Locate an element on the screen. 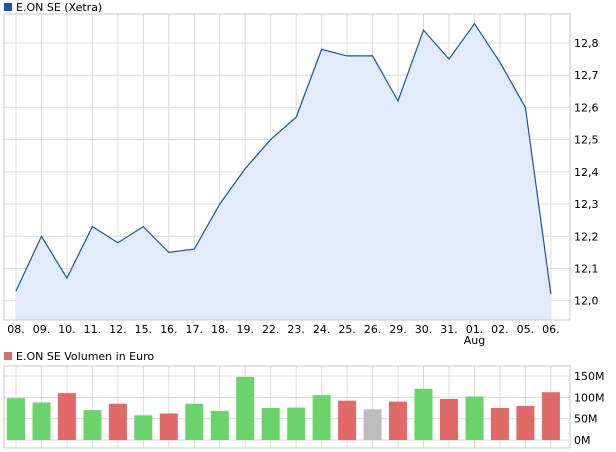 The height and width of the screenshot is (452, 616). price-y-tick-label: 12,0 is located at coordinates (586, 301).